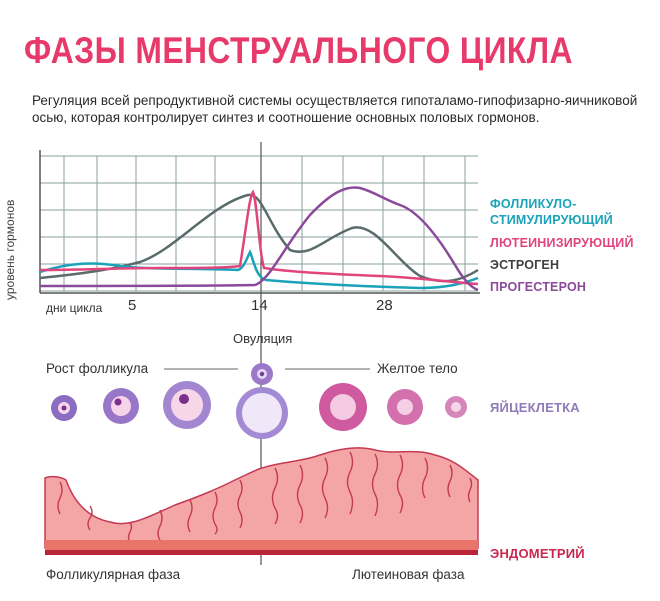 Image resolution: width=660 pixels, height=601 pixels. What do you see at coordinates (537, 553) in the screenshot?
I see `endometrium-label: ЭНДОМЕТРИЙ` at bounding box center [537, 553].